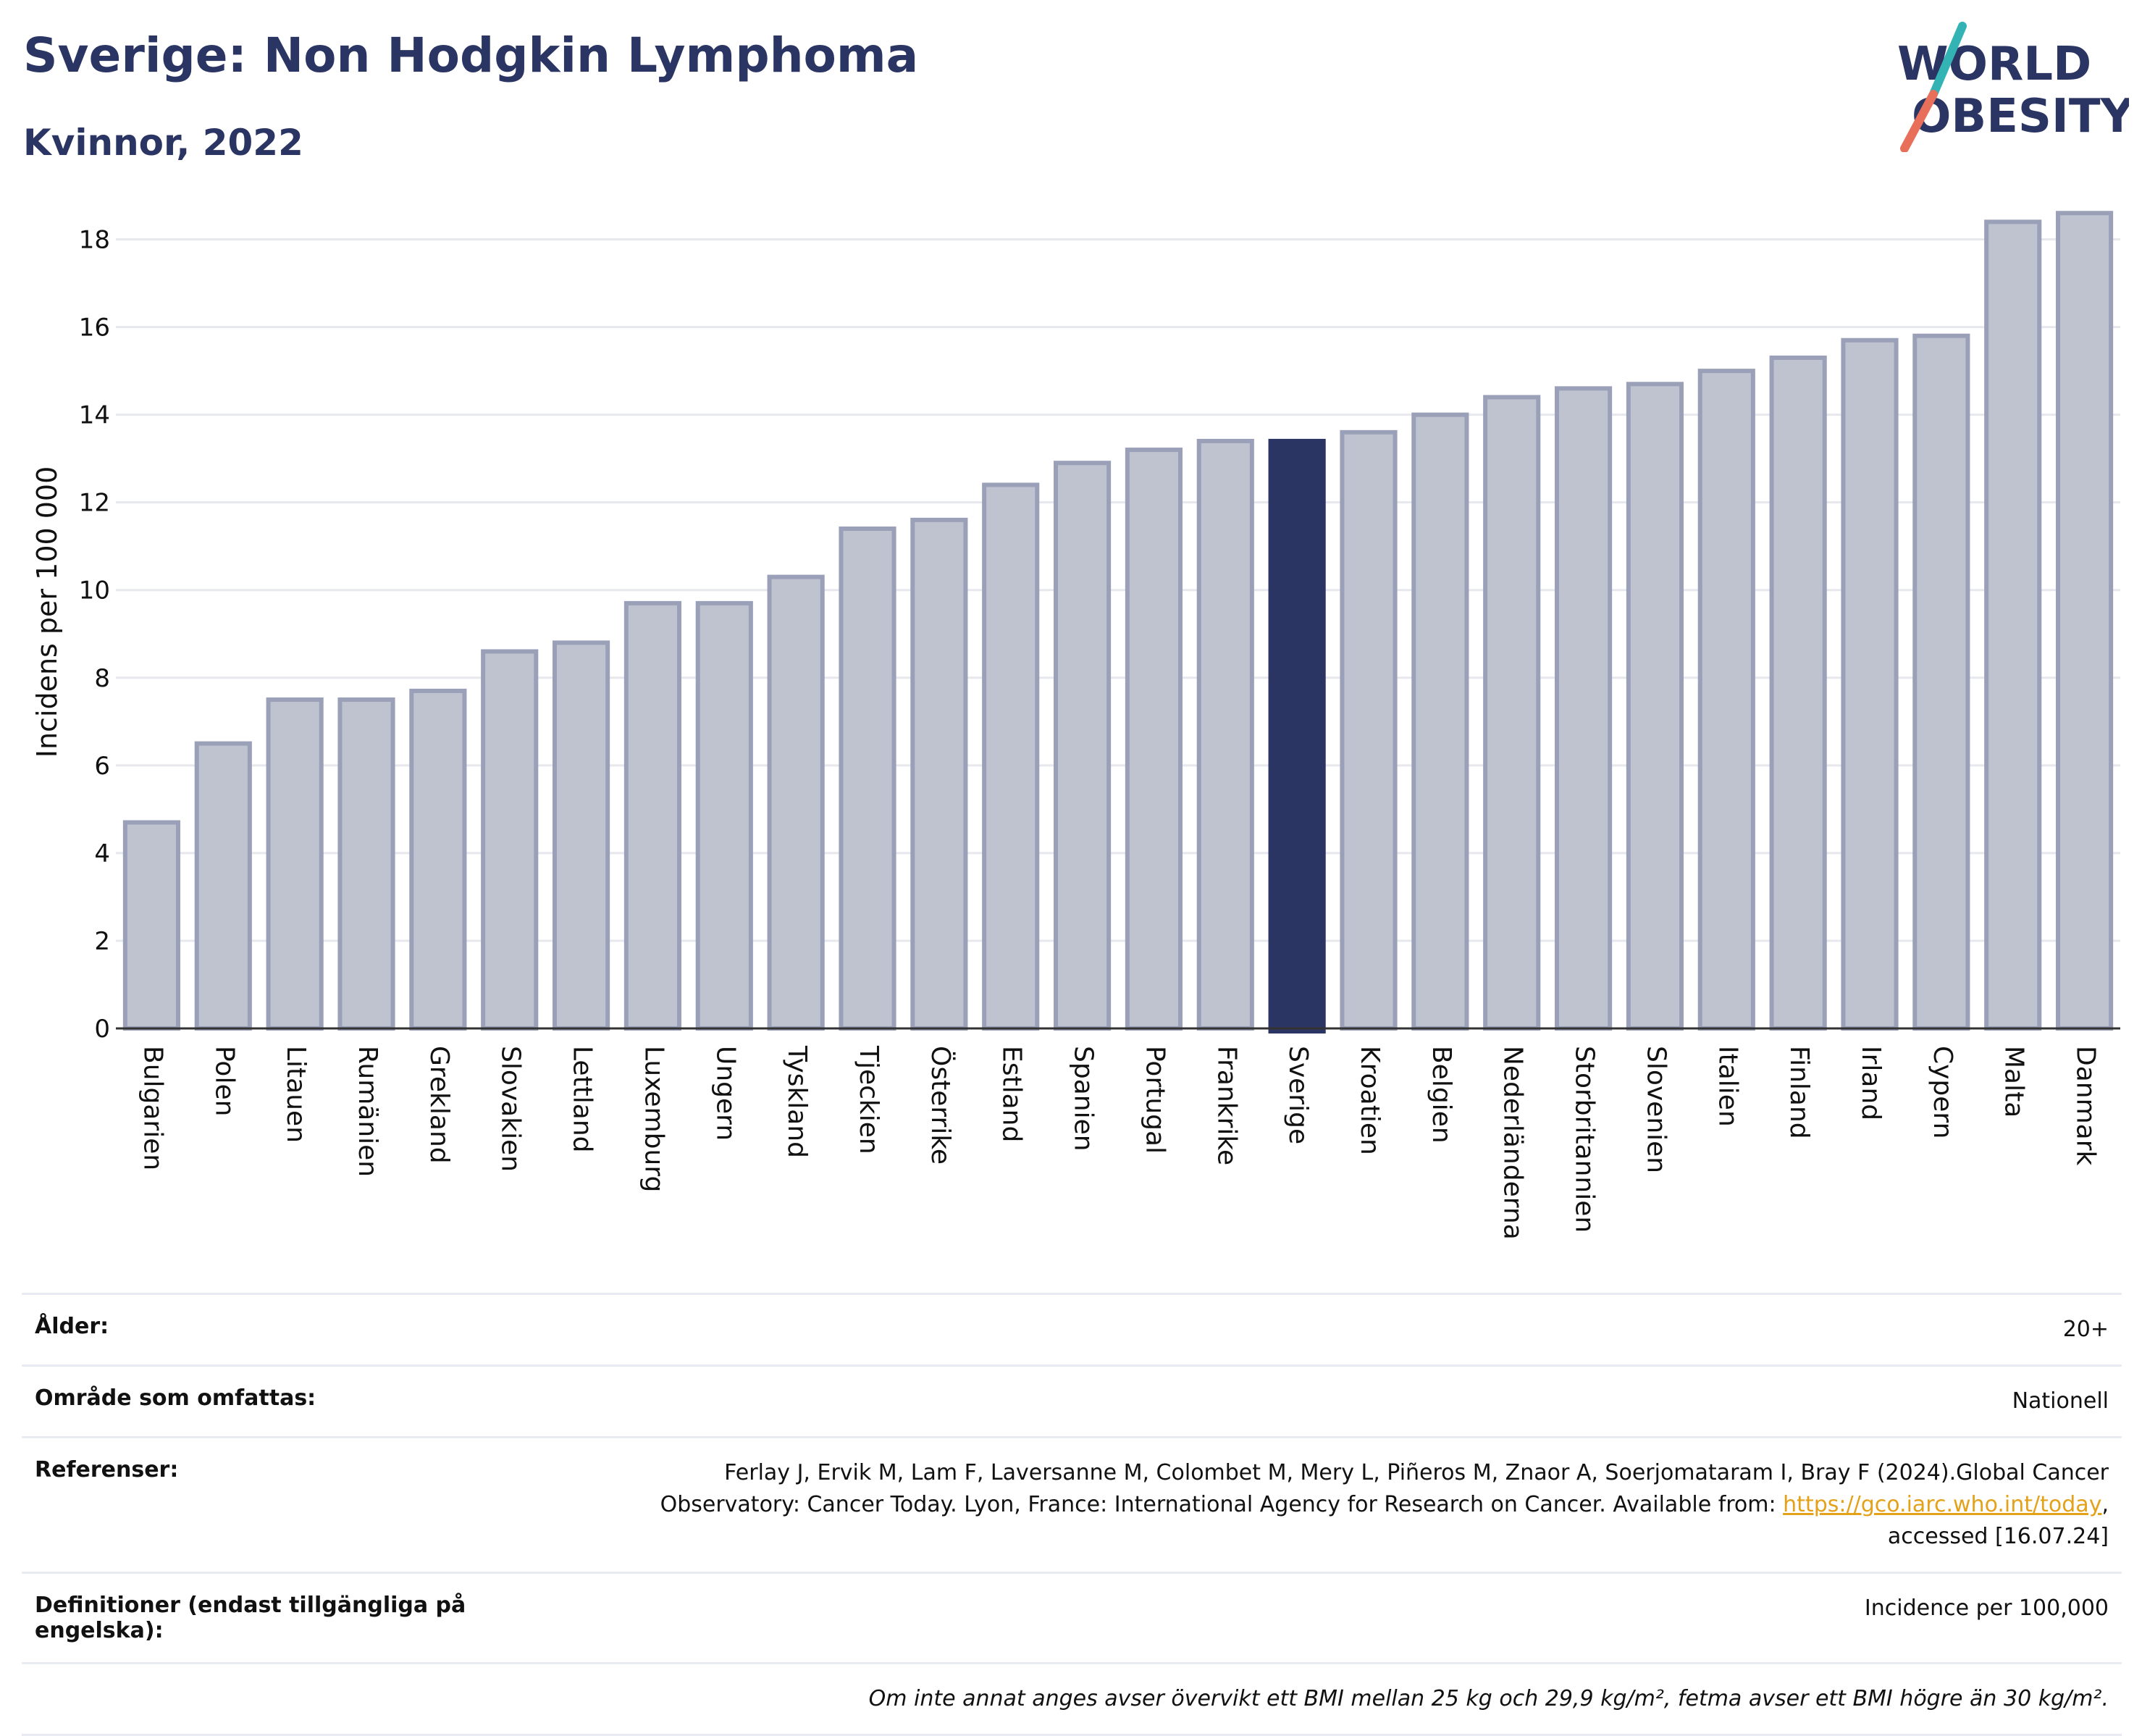 This screenshot has height=1736, width=2142. Describe the element at coordinates (2020, 116) in the screenshot. I see `logo-line2: OBESITY` at that location.